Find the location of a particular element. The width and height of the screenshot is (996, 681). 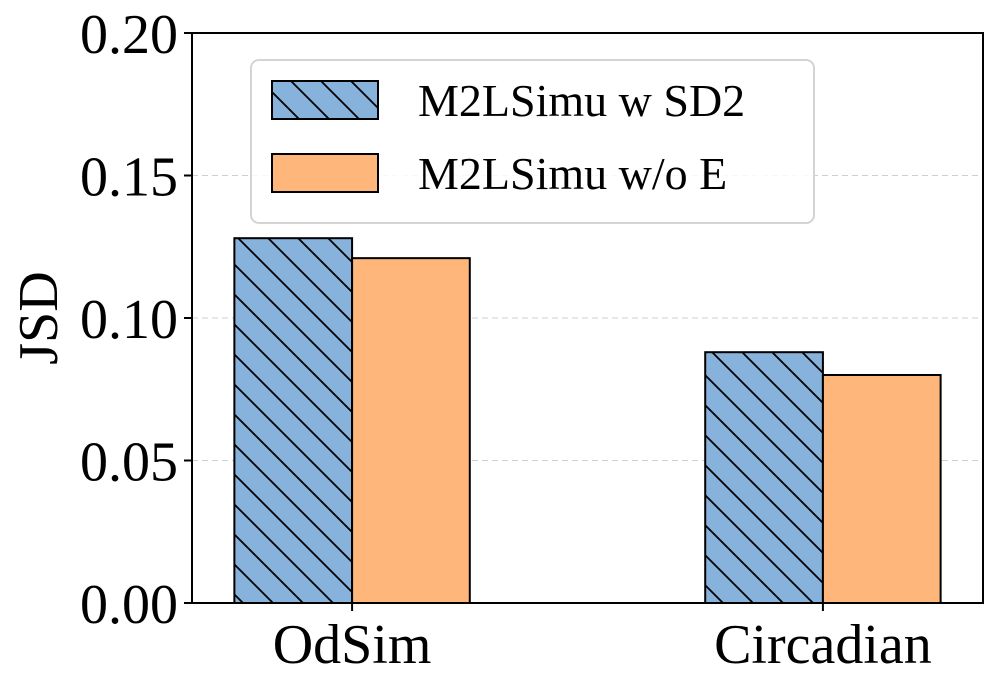

legend-swatch-m2lsimu-wo-e is located at coordinates (325, 173).